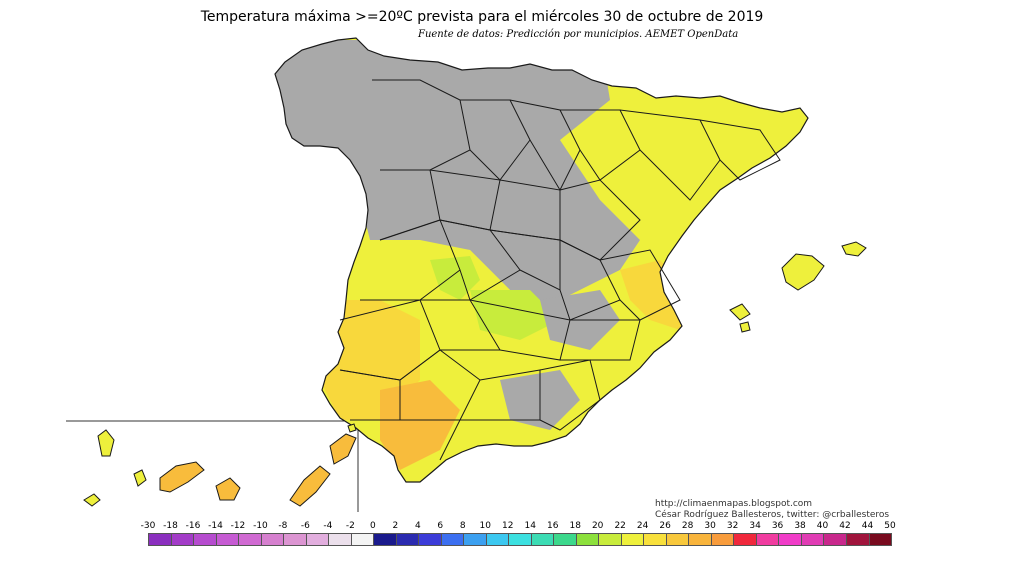 The height and width of the screenshot is (576, 1024). I want to click on scale-label: -18, so click(170, 526).